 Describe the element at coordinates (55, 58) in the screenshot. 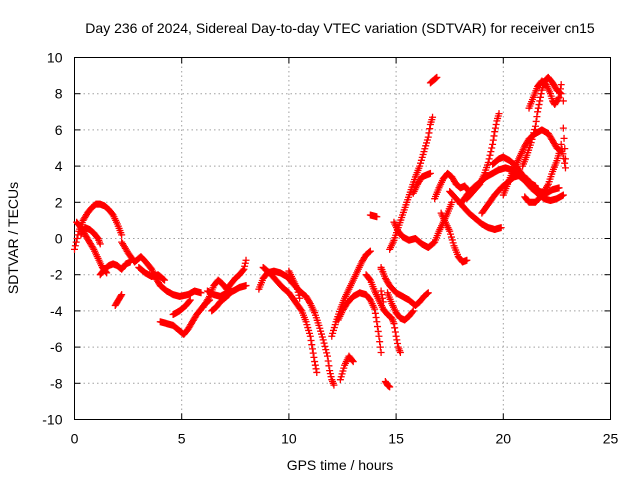

I see `y-tick-label: 10` at that location.